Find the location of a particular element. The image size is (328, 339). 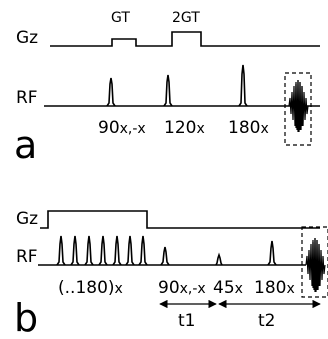

panel-b-t1-label: t1 is located at coordinates (186, 321).